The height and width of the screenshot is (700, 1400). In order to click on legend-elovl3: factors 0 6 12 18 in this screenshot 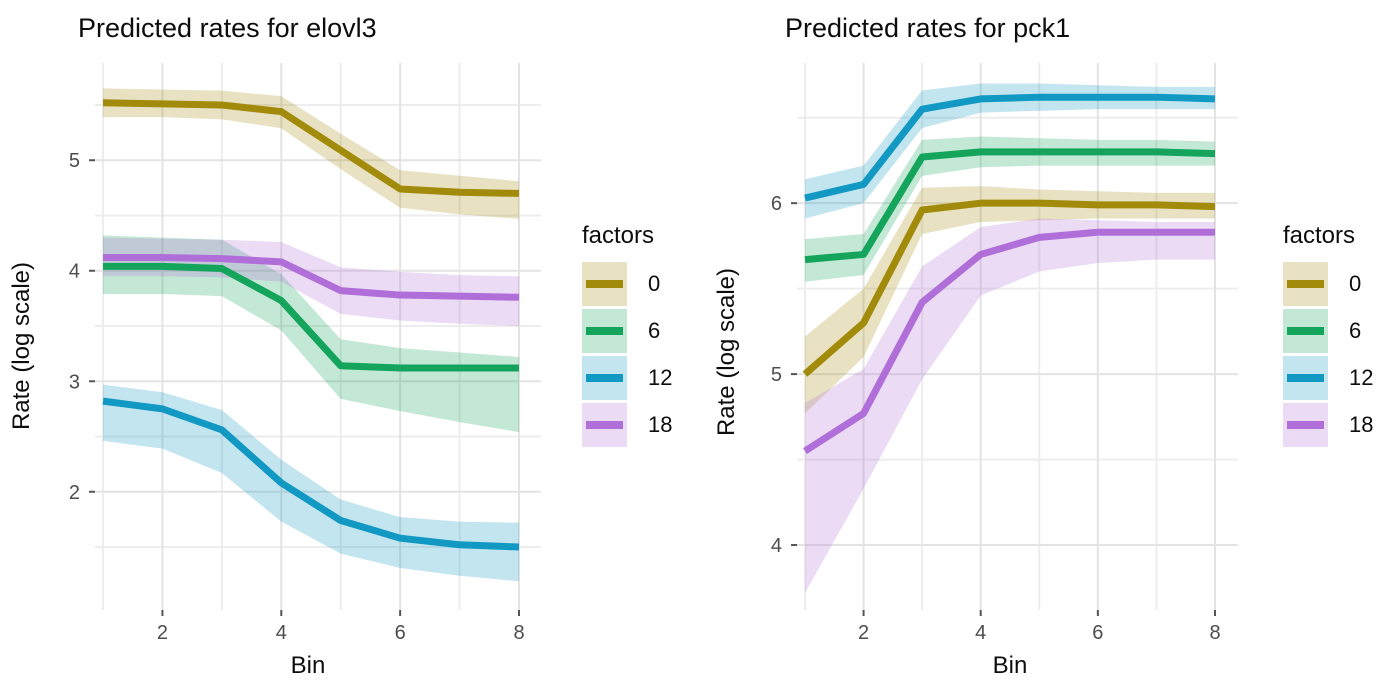, I will do `click(627, 336)`.